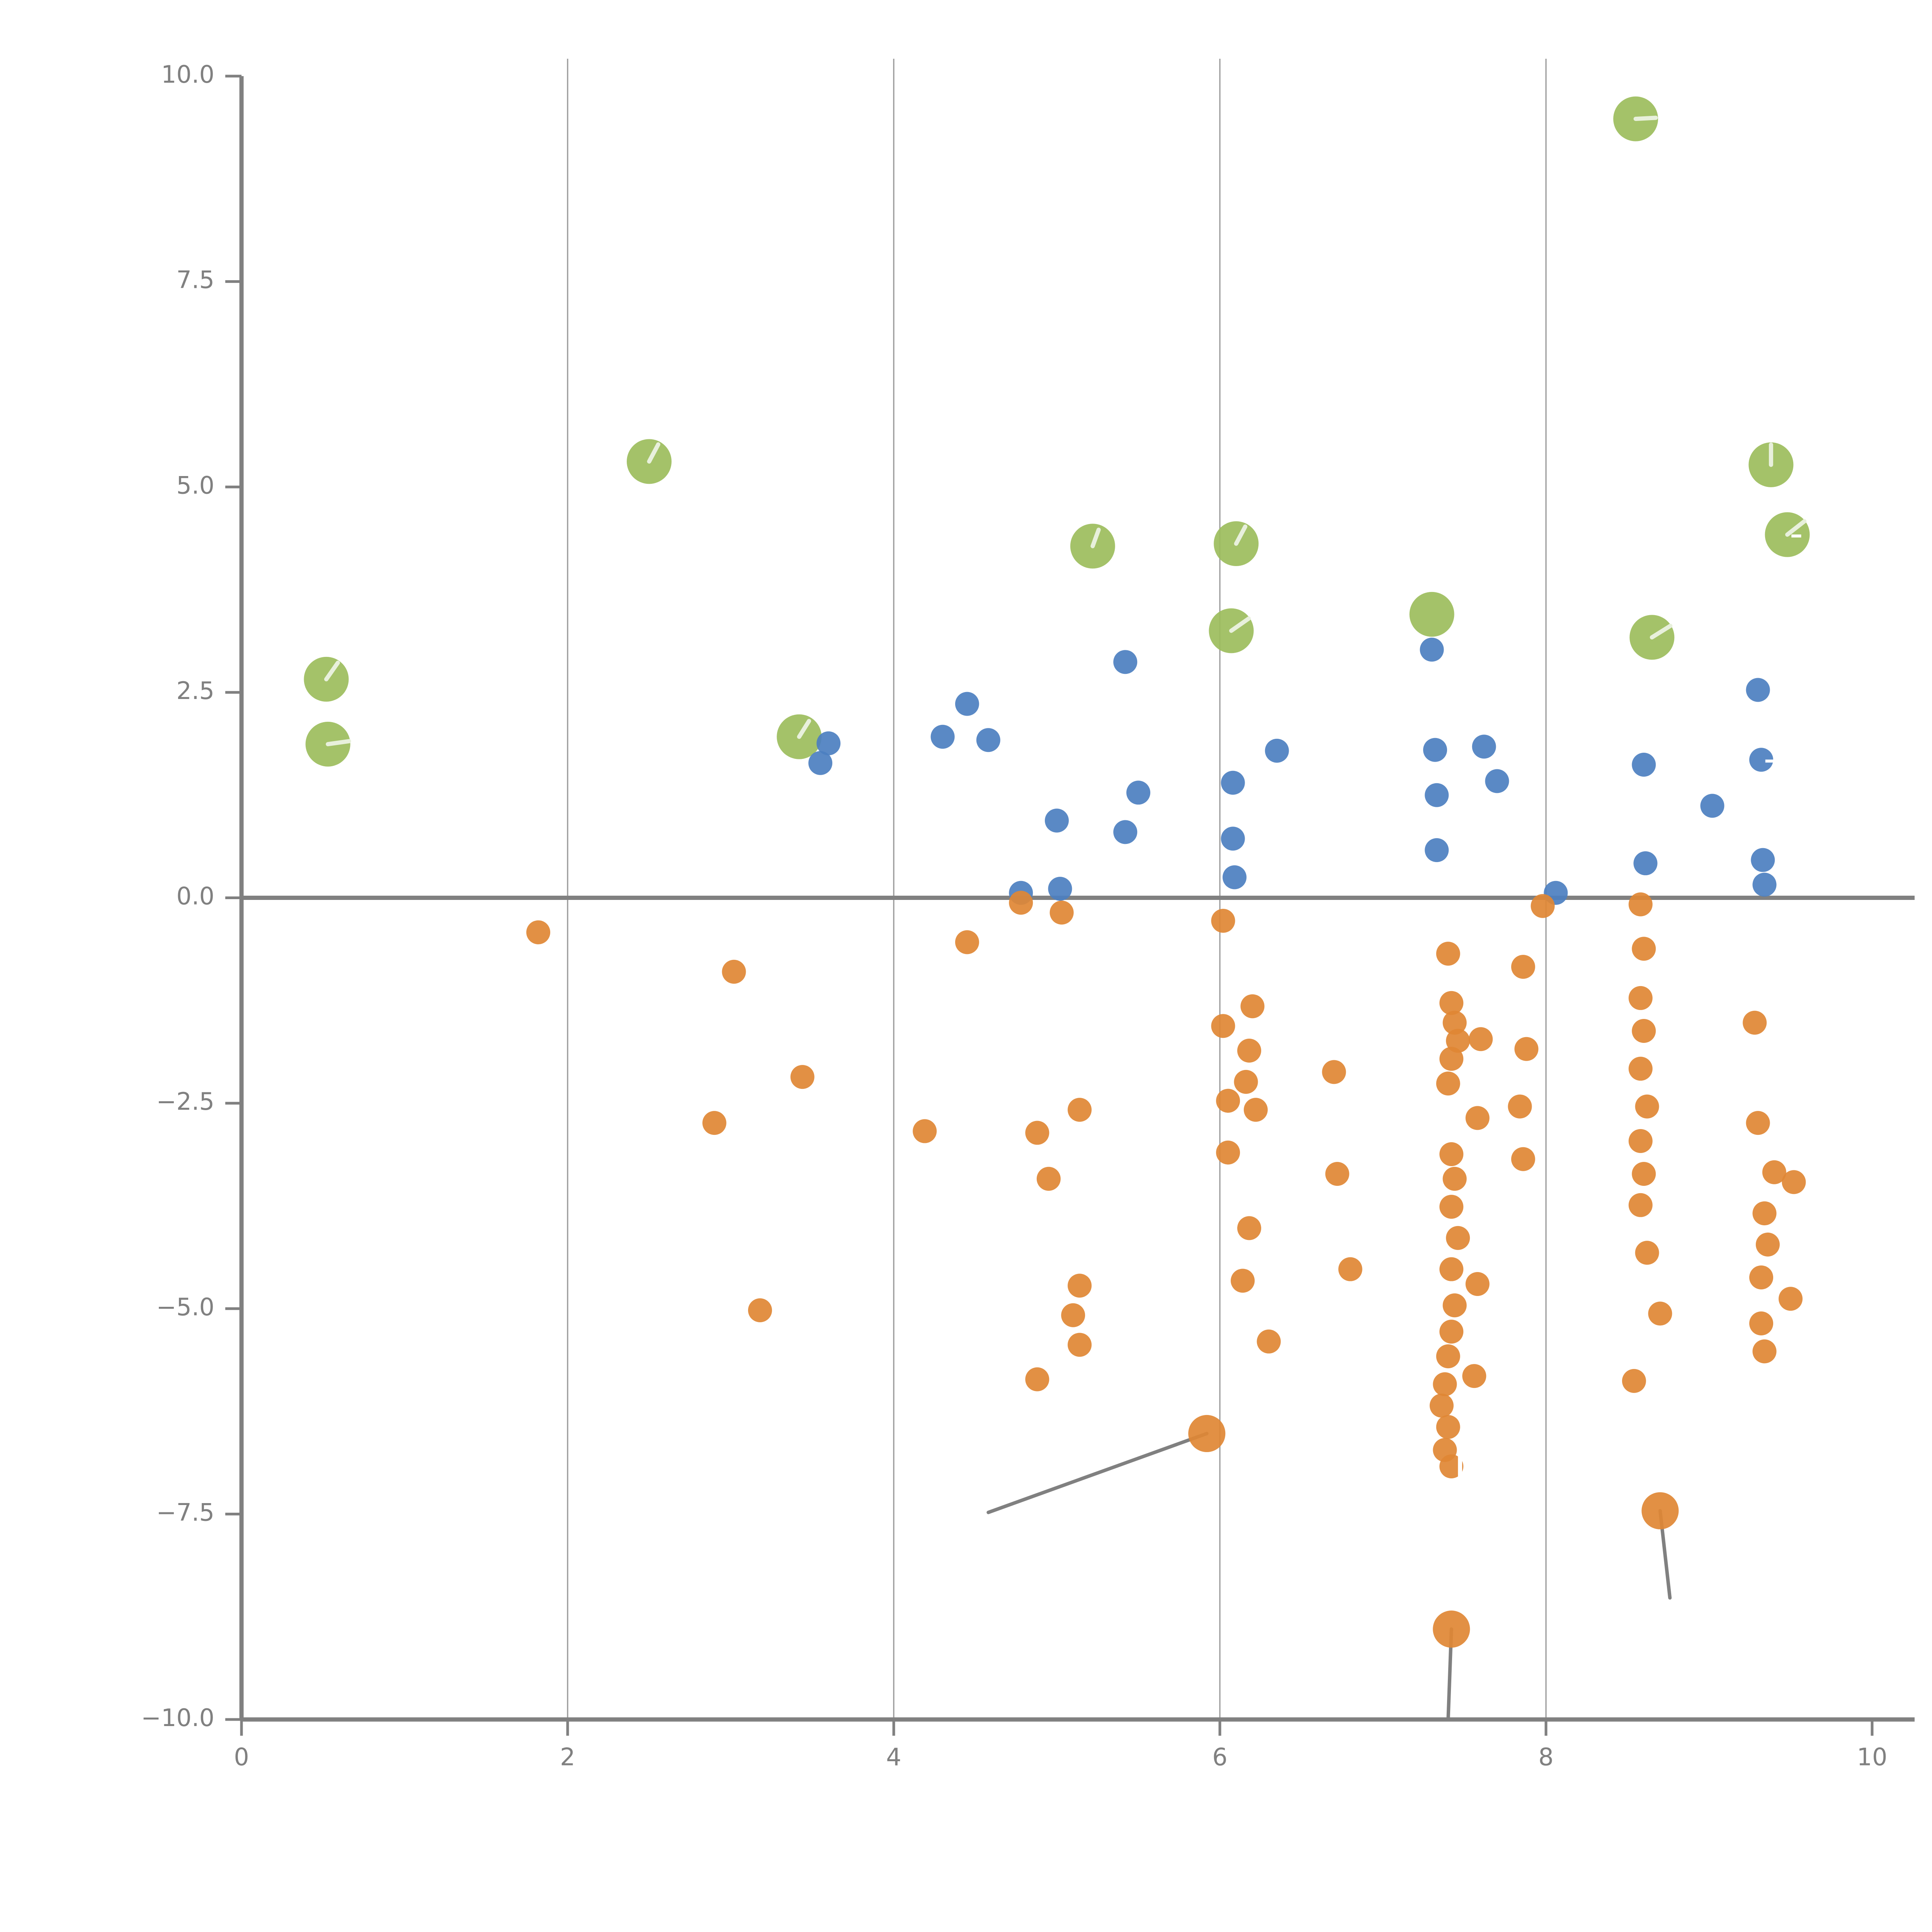 The height and width of the screenshot is (1932, 1932). What do you see at coordinates (1432, 614) in the screenshot?
I see `scatter-point-green` at bounding box center [1432, 614].